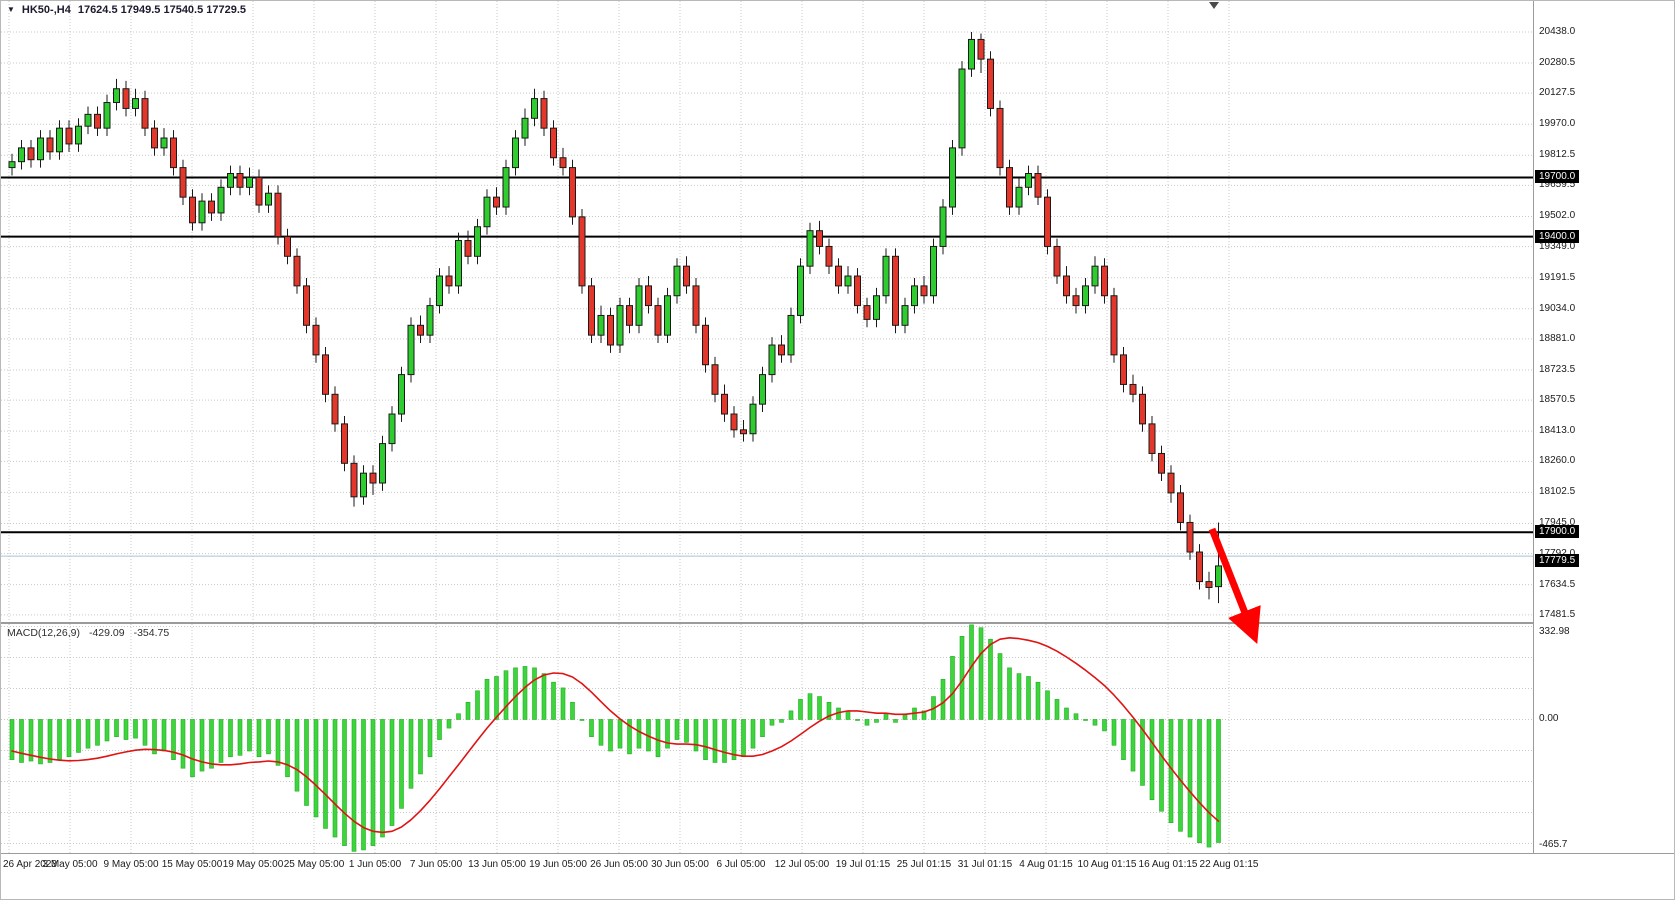 This screenshot has height=900, width=1675. What do you see at coordinates (1046, 864) in the screenshot?
I see `time-axis-label: 4 Aug 01:15` at bounding box center [1046, 864].